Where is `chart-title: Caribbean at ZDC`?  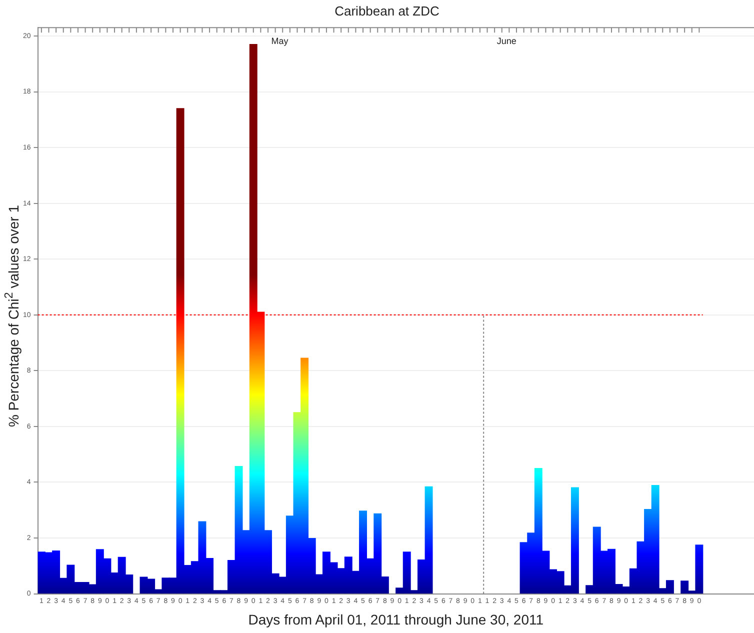
chart-title: Caribbean at ZDC is located at coordinates (387, 10).